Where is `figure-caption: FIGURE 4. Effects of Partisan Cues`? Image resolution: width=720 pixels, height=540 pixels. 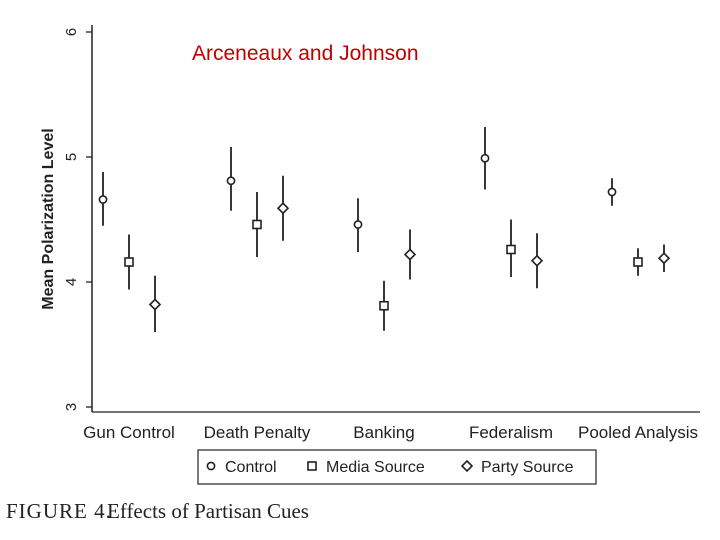
figure-caption: FIGURE 4. Effects of Partisan Cues is located at coordinates (157, 511).